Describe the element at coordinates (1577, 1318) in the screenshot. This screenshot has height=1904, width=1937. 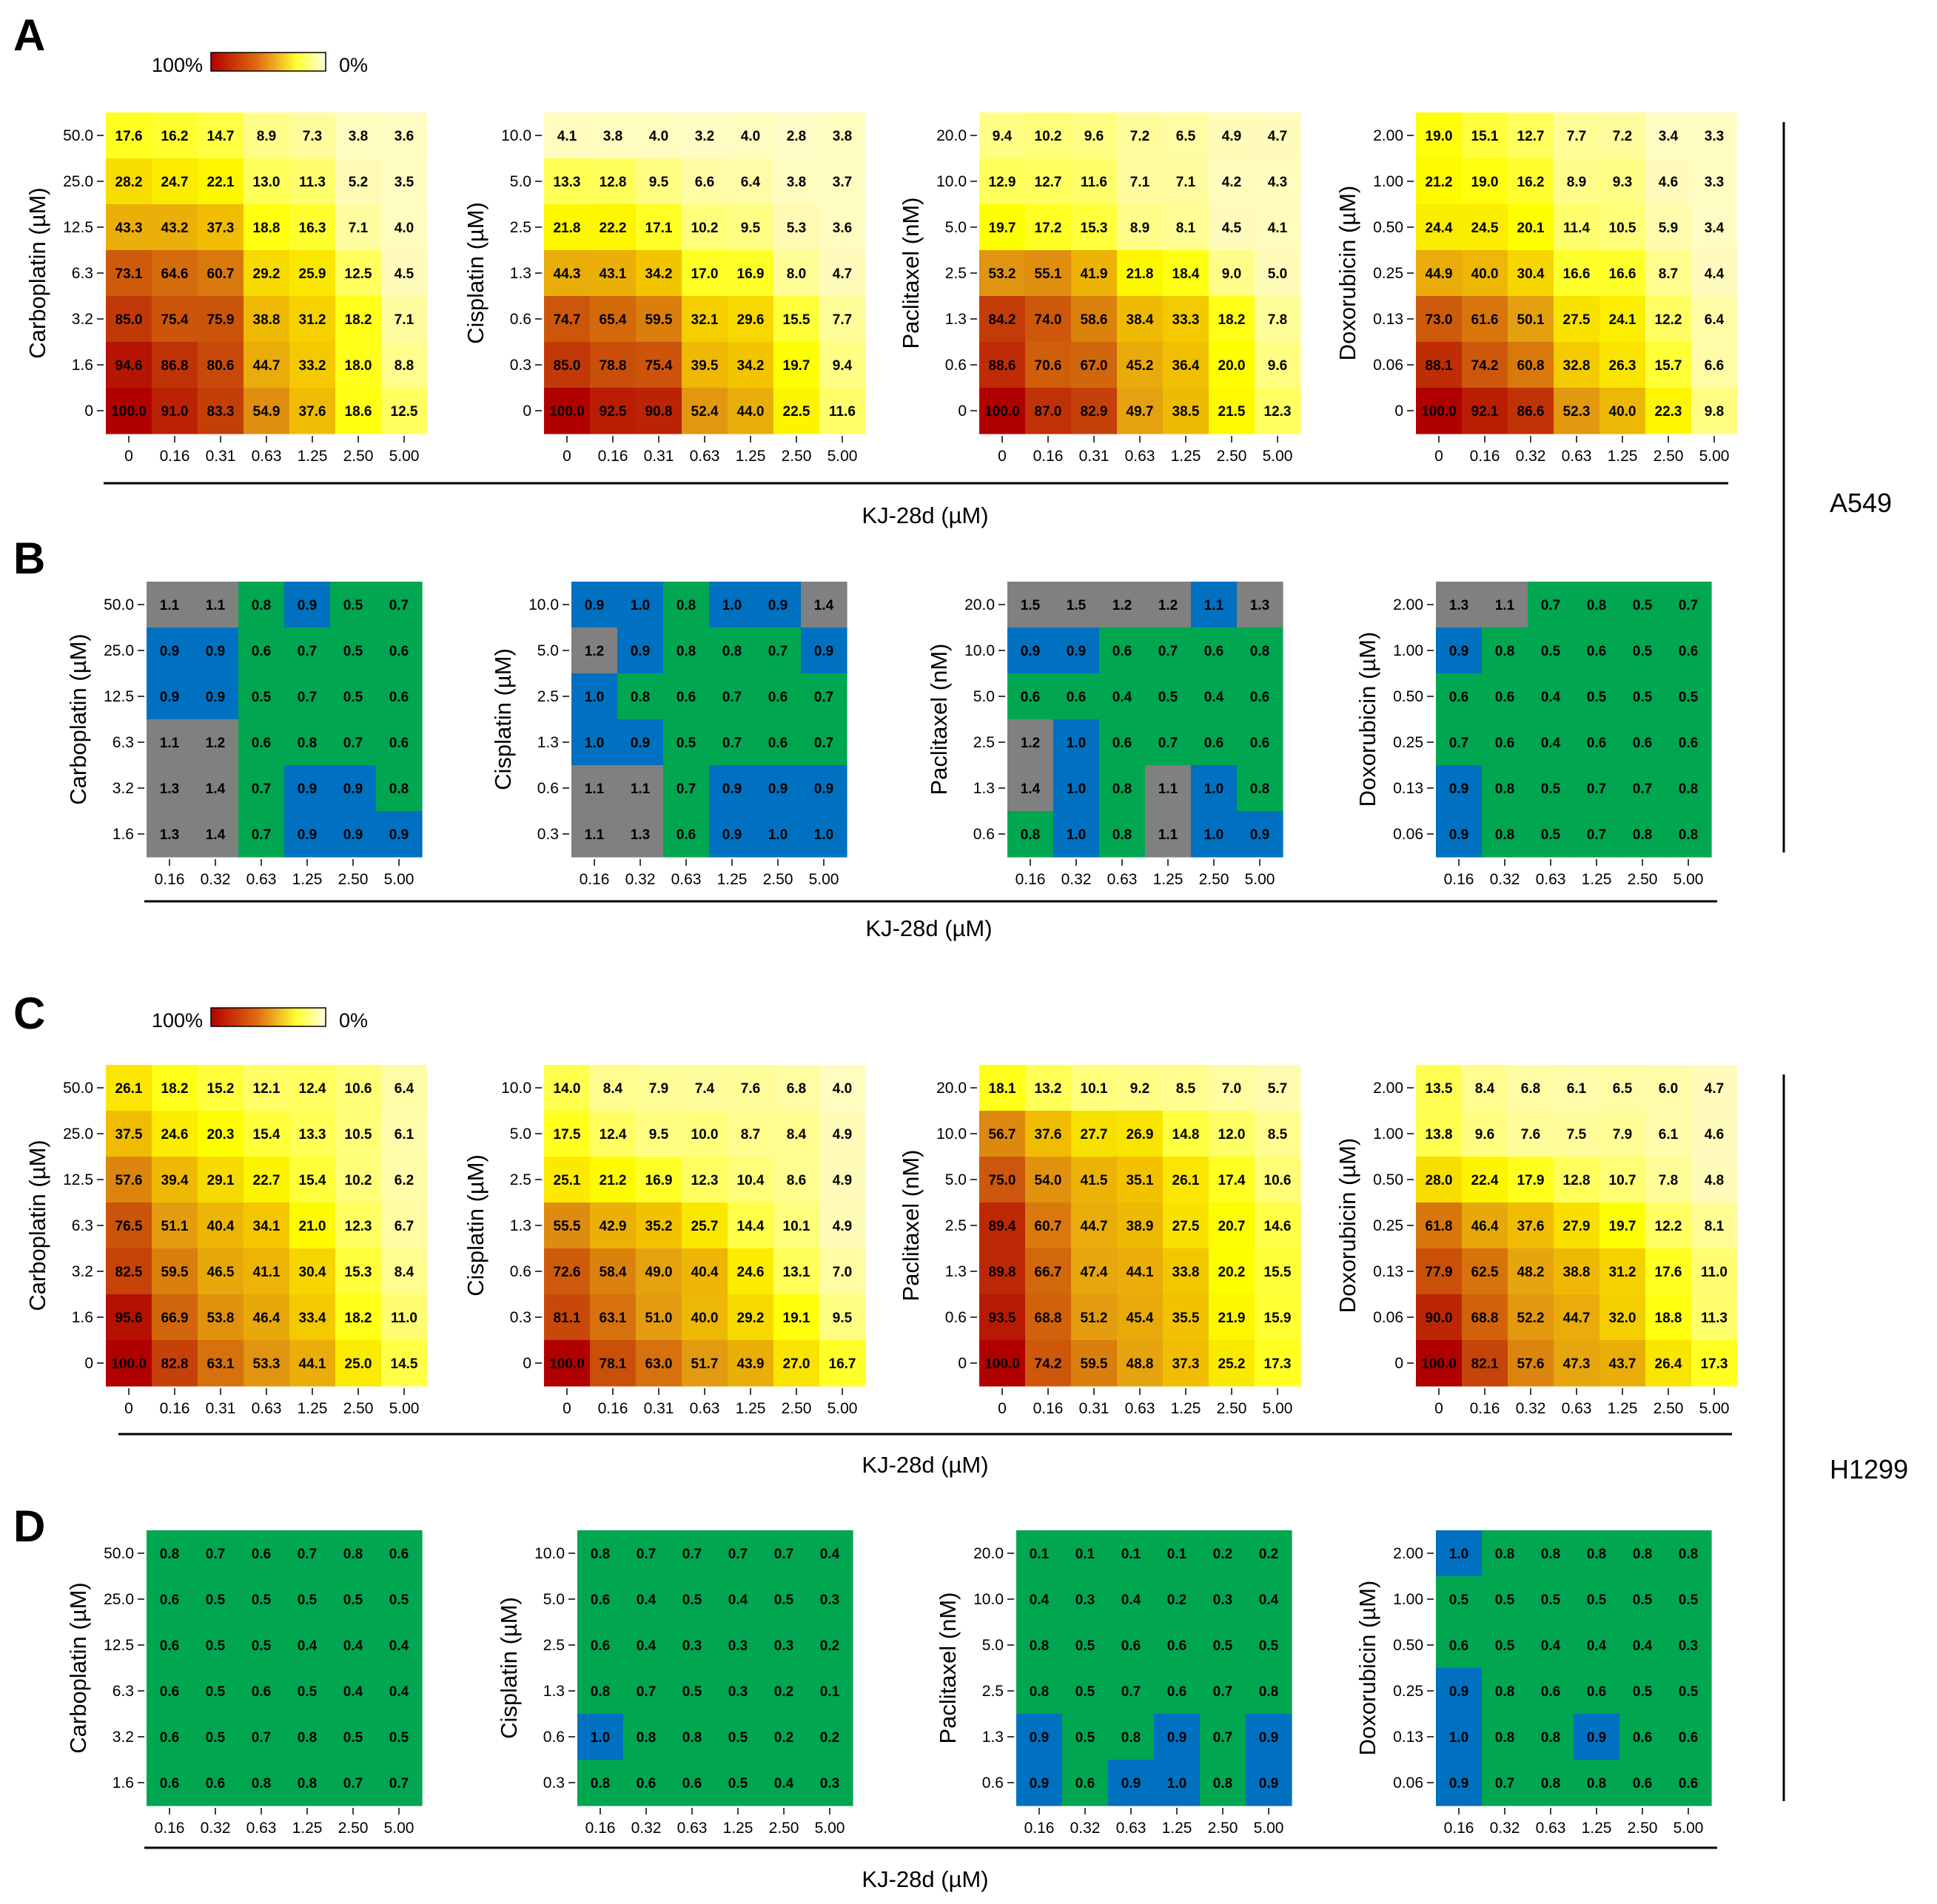
I see `cell-value: 44.7` at that location.